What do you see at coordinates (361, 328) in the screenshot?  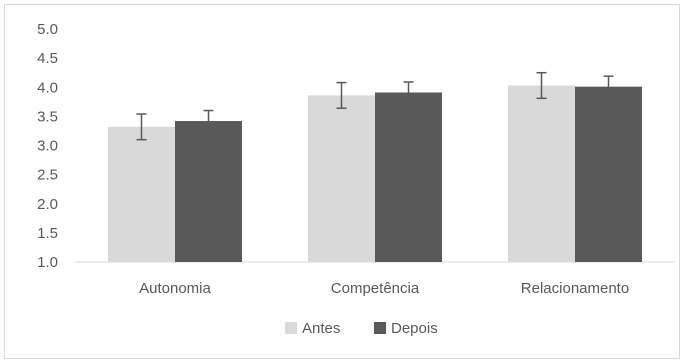 I see `legend: Antes Depois` at bounding box center [361, 328].